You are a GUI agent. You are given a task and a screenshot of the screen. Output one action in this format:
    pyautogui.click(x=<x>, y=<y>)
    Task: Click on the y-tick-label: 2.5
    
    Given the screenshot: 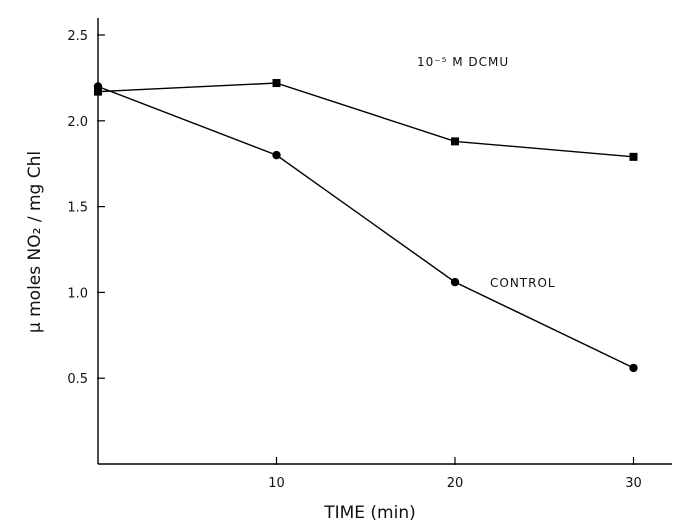 What is the action you would take?
    pyautogui.click(x=77, y=36)
    